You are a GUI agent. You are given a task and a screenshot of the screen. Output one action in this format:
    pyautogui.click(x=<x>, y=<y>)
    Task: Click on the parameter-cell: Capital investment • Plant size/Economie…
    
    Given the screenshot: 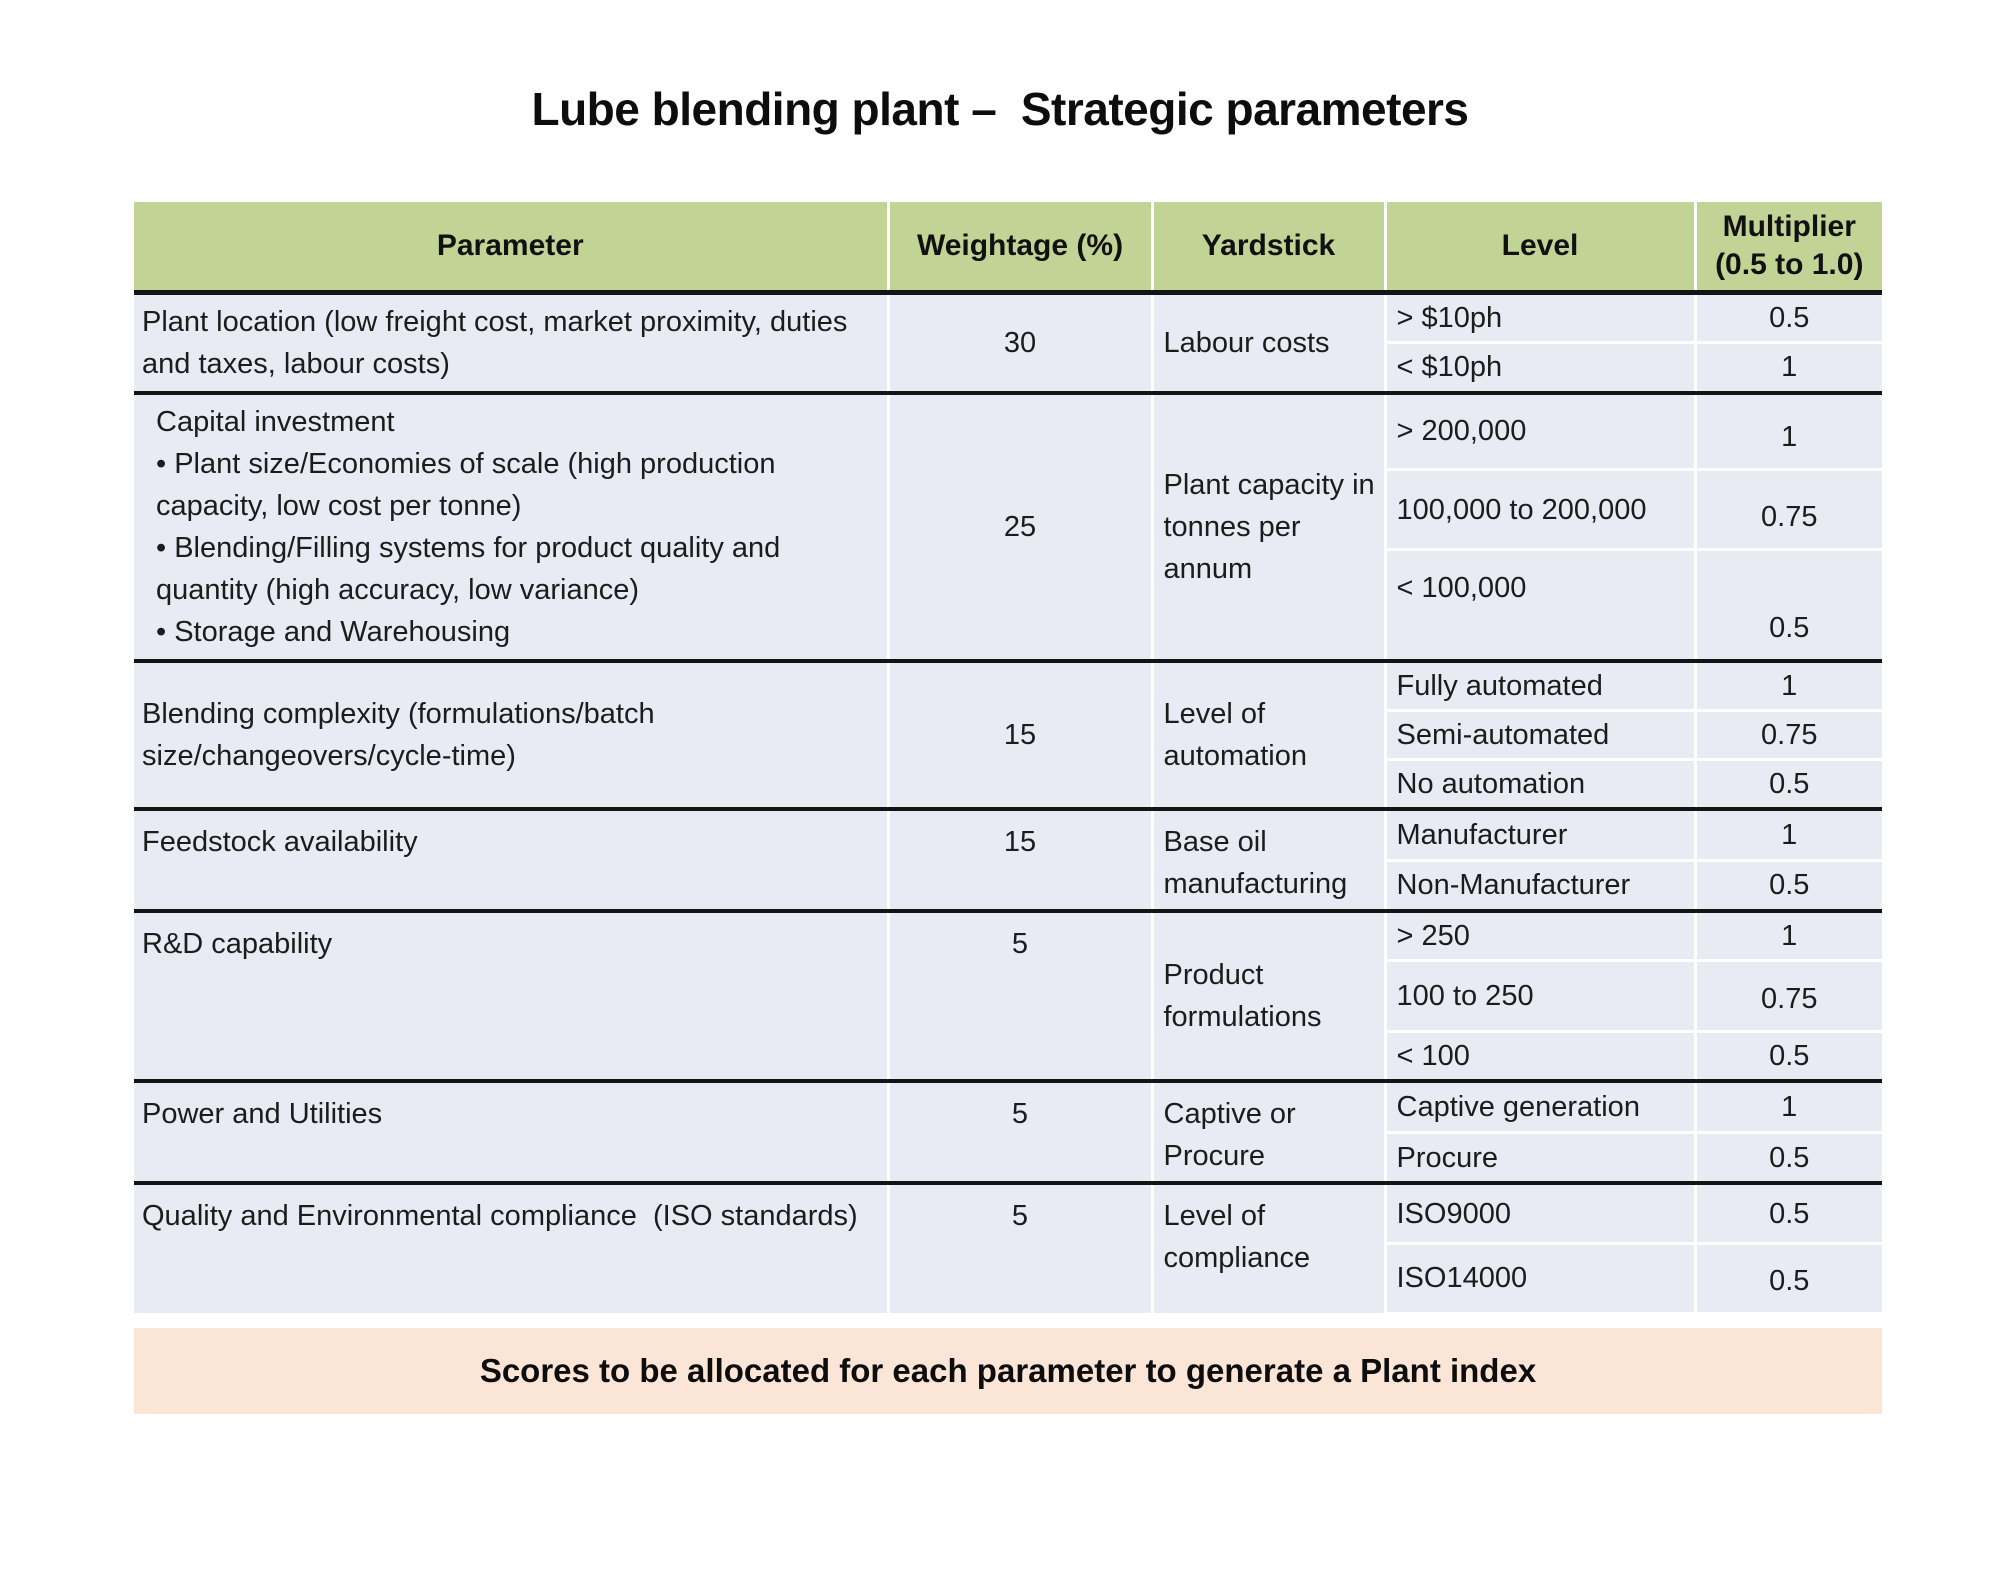 What is the action you would take?
    pyautogui.click(x=512, y=525)
    